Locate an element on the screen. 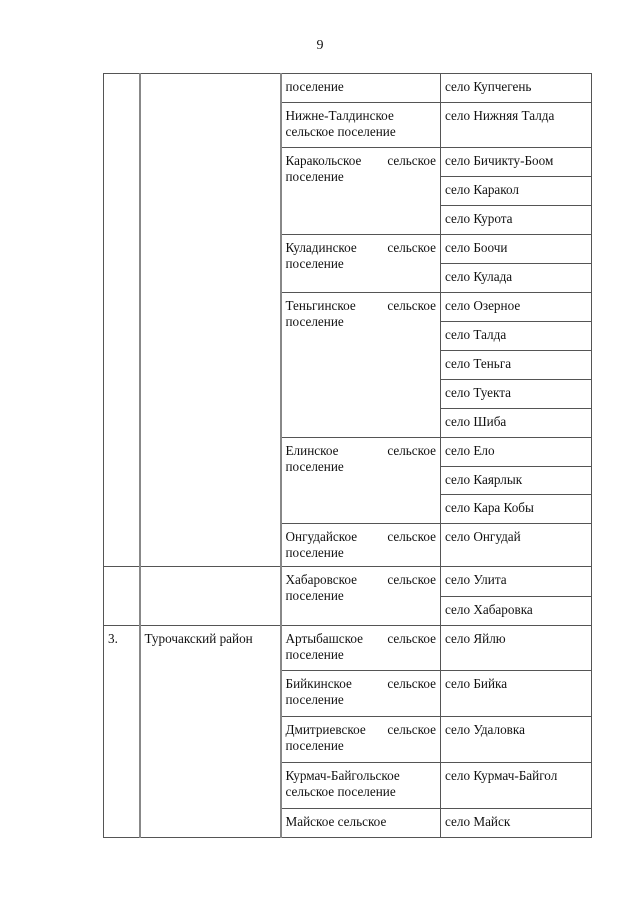 Image resolution: width=640 pixels, height=905 pixels. table-row: Куладинское сельское поселение село Боочи is located at coordinates (348, 263).